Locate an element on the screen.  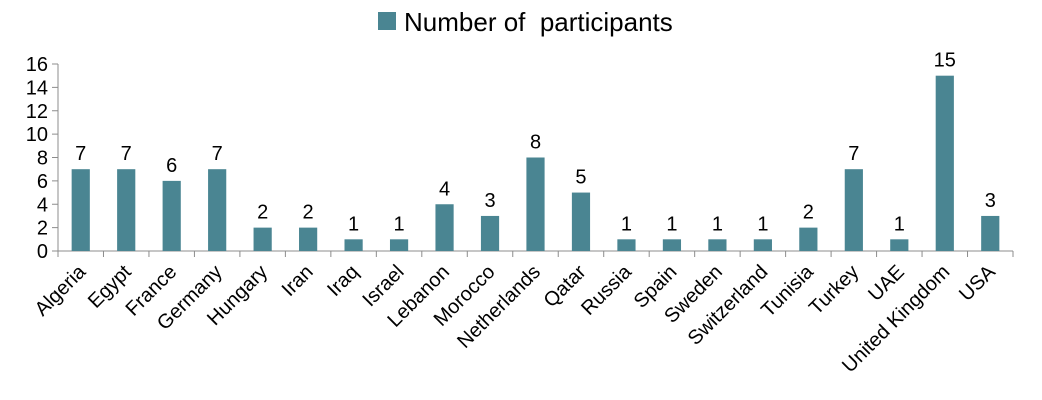
data-label: 4 is located at coordinates (444, 189).